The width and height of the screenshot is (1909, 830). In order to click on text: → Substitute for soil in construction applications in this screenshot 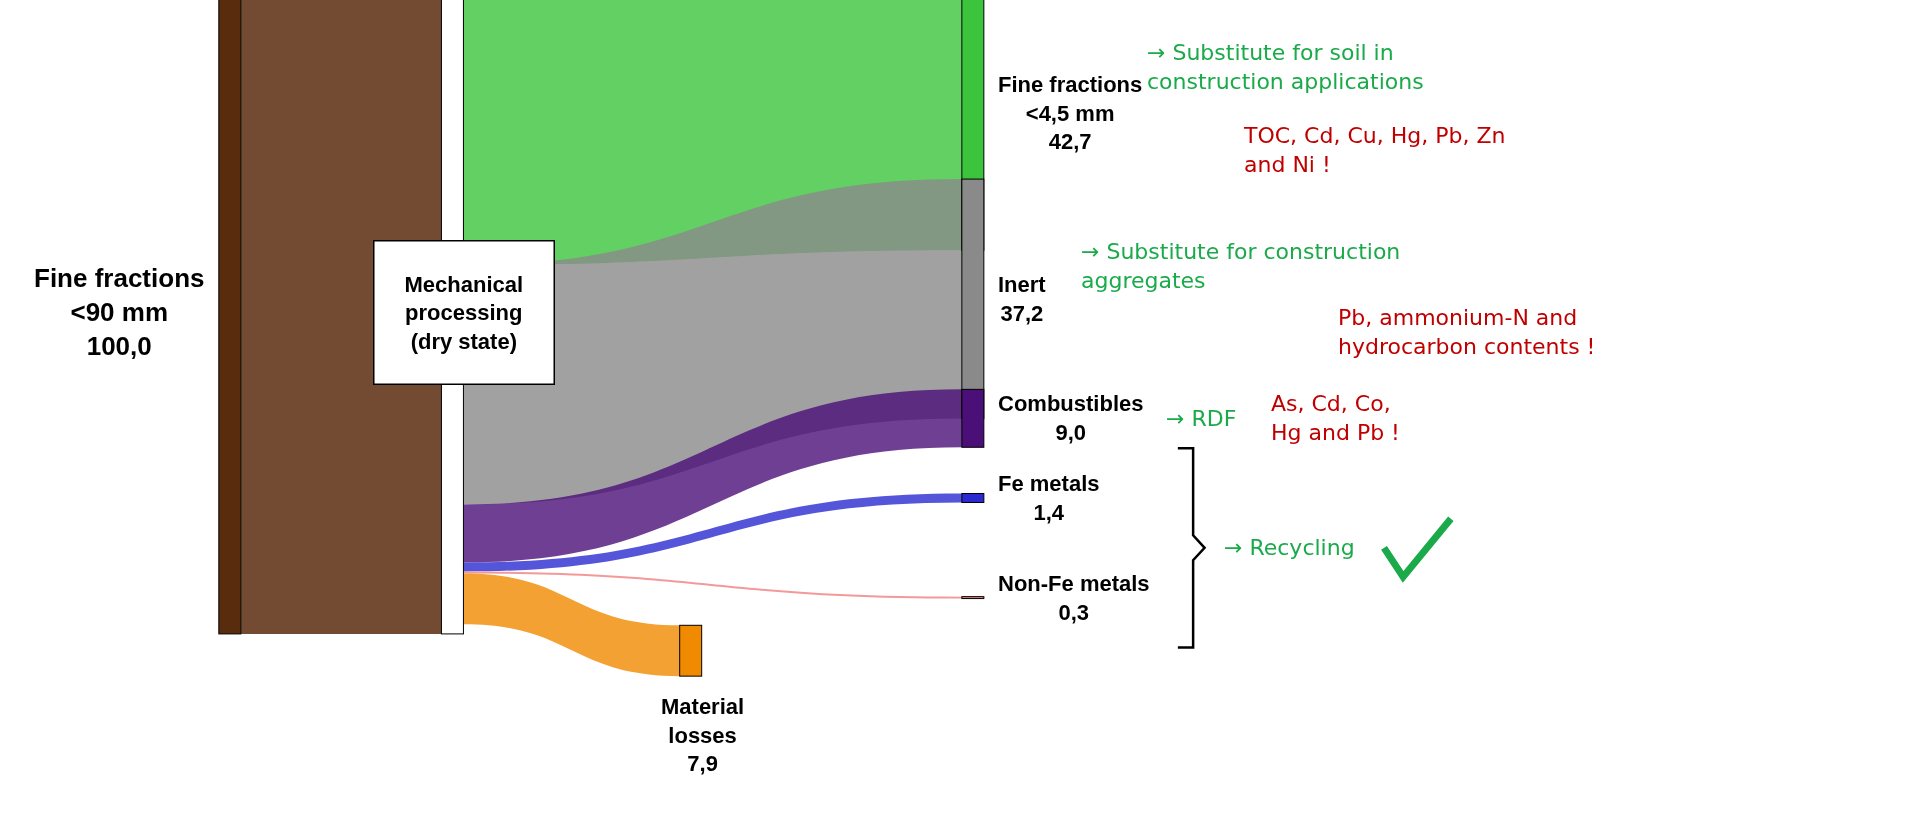, I will do `click(1285, 67)`.